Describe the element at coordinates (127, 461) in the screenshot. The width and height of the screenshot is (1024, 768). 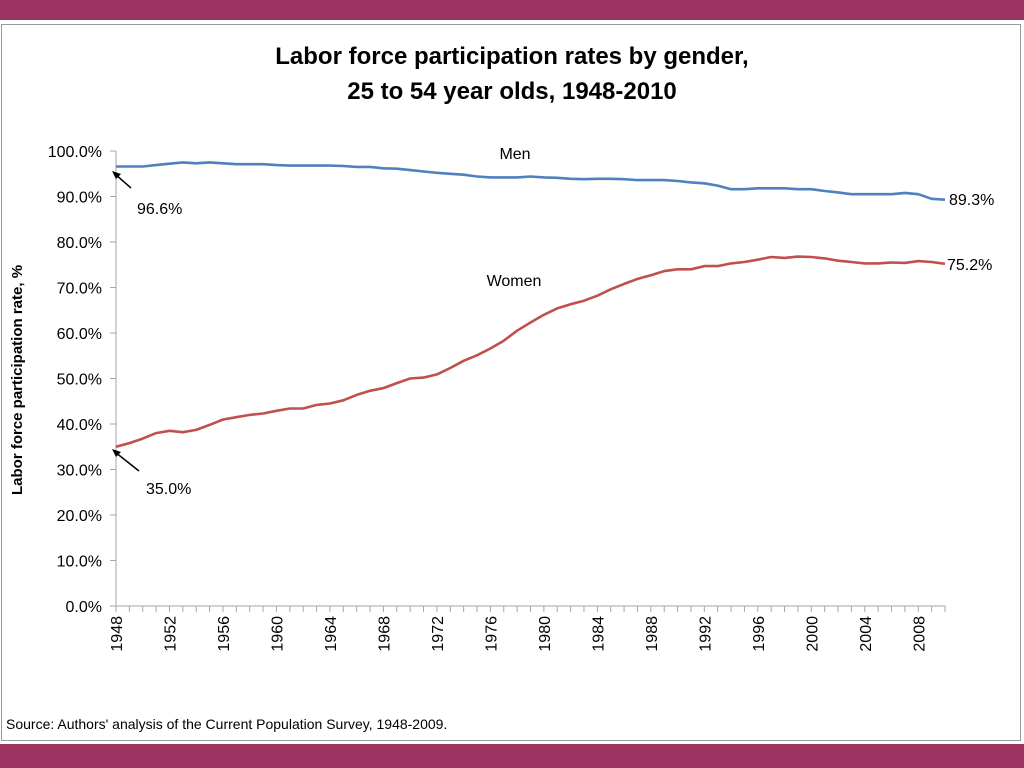
I see `women-start-arrow-line` at that location.